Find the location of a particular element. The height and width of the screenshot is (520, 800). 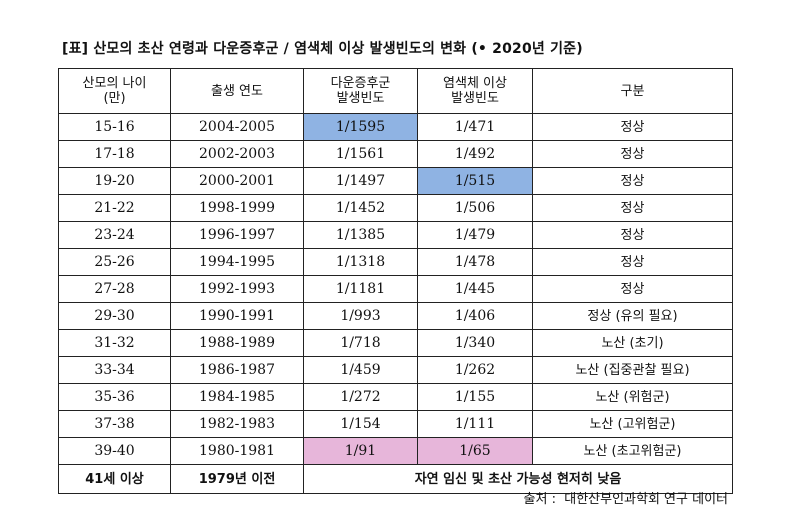

cell-chromosome-frequency: 1/340 is located at coordinates (475, 343).